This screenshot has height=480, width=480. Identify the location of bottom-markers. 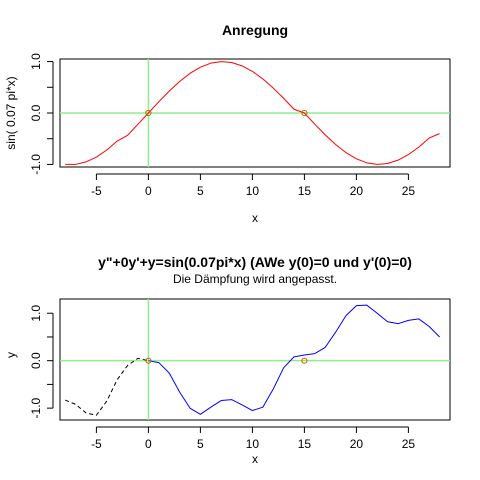
(226, 360).